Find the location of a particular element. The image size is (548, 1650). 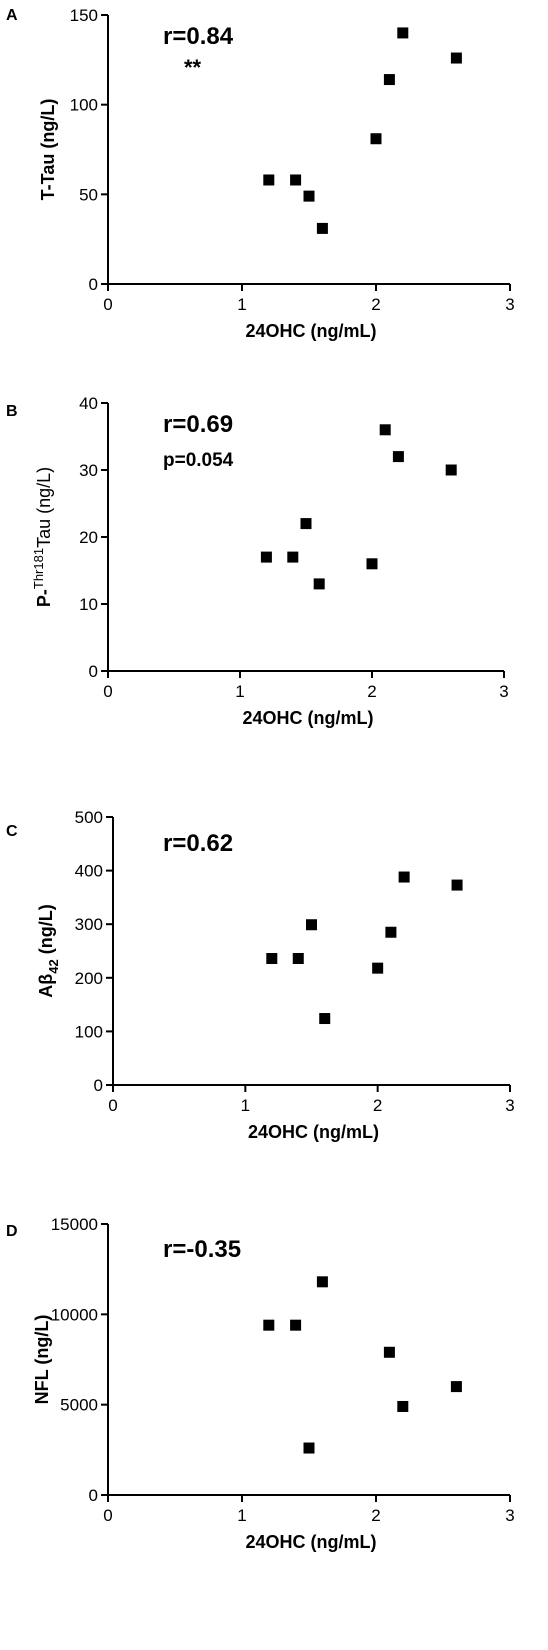

y-tick-label: 10000 is located at coordinates (74, 1314).